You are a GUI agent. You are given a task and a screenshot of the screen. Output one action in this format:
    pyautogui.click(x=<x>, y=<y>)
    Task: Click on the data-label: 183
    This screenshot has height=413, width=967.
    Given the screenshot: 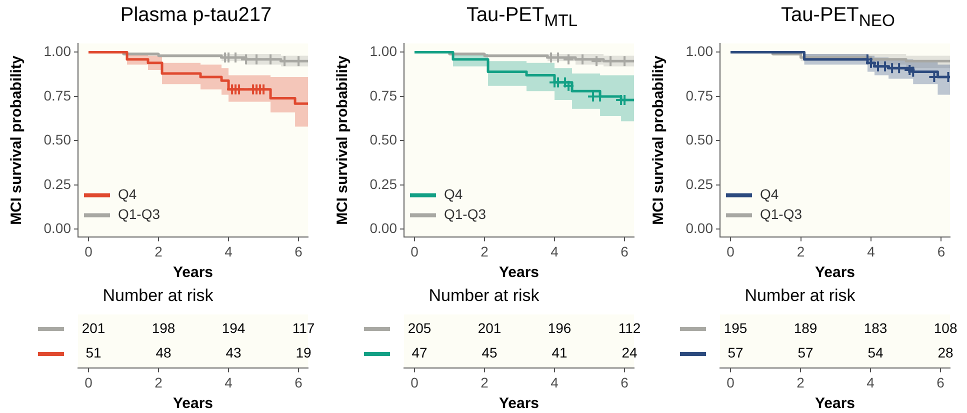 What is the action you would take?
    pyautogui.click(x=876, y=328)
    